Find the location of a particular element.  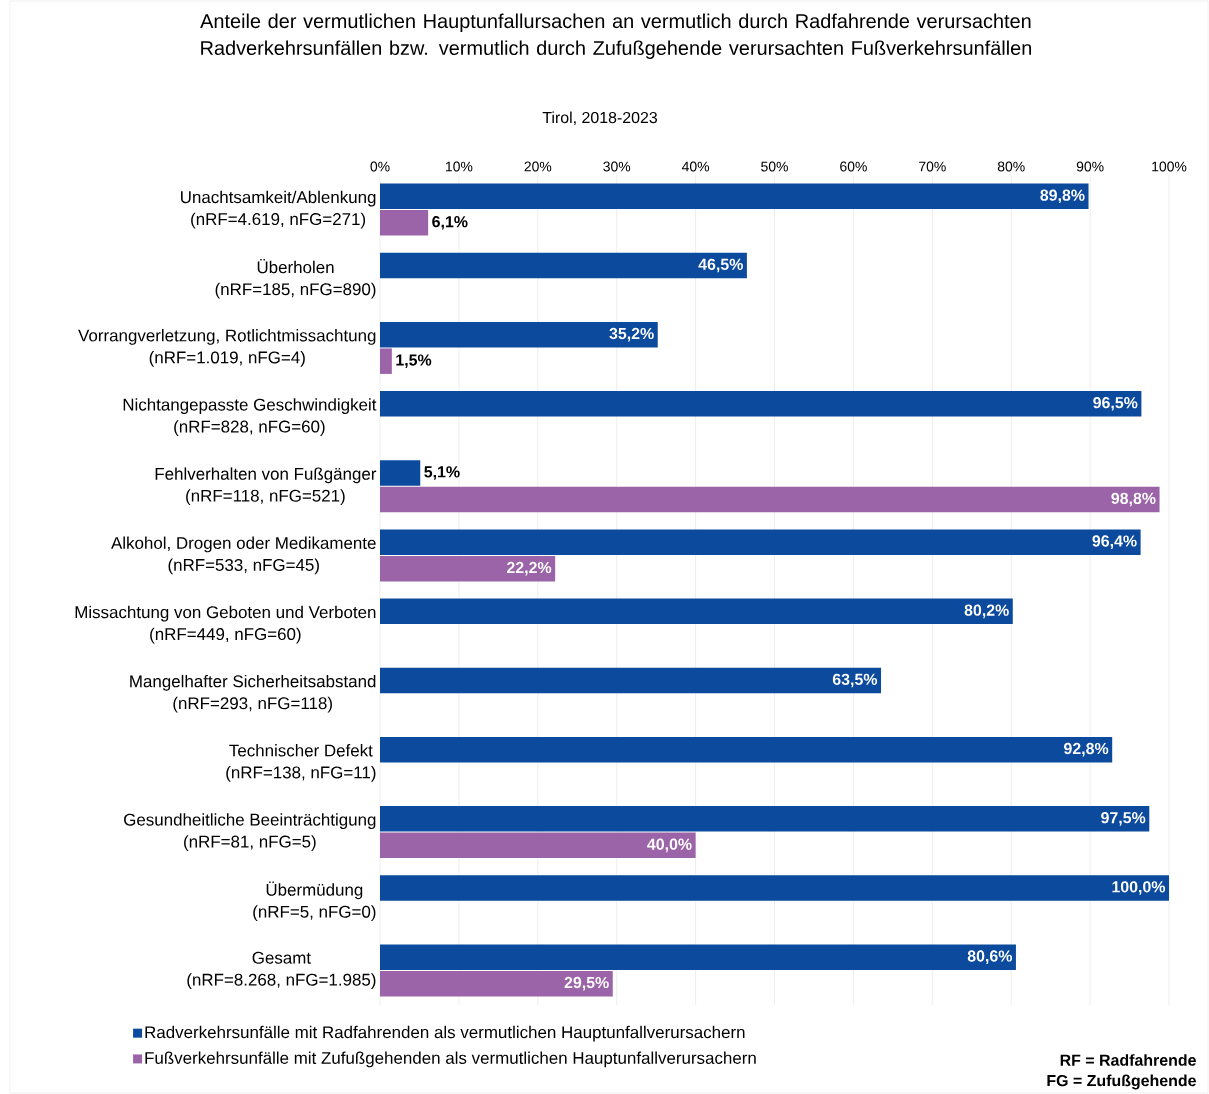

data-label: 92,8% is located at coordinates (1086, 749).